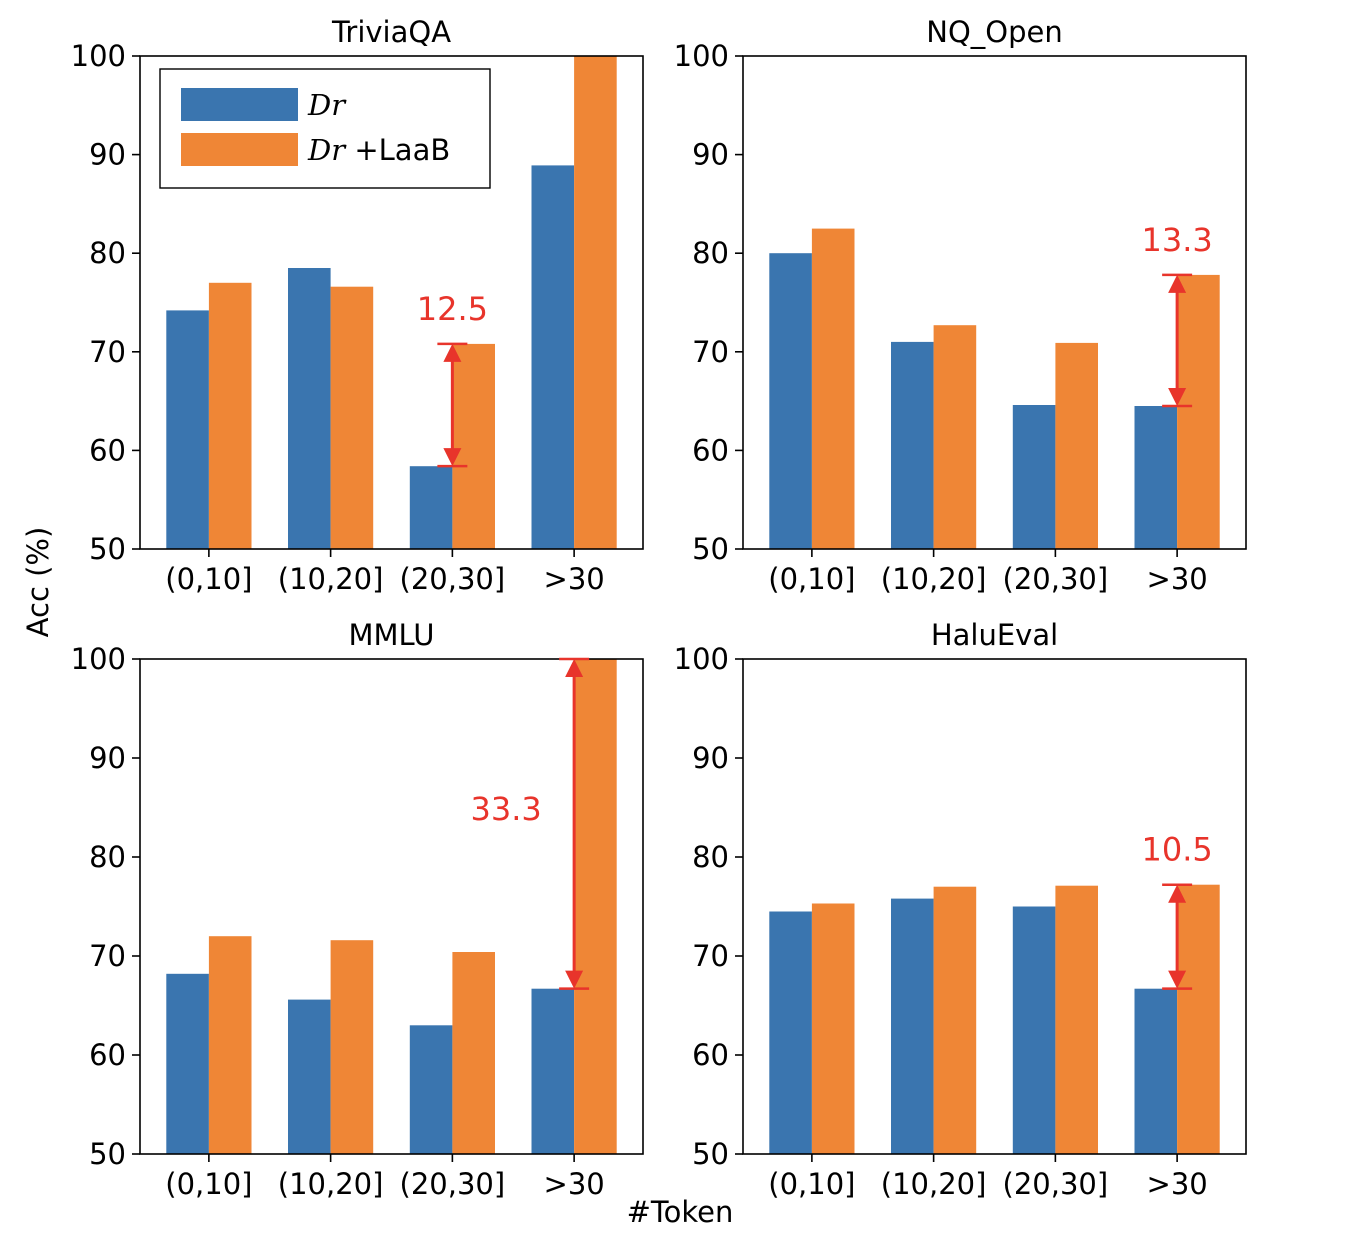 The width and height of the screenshot is (1352, 1258). Describe the element at coordinates (1177, 850) in the screenshot. I see `annotation-label: 10.5` at that location.